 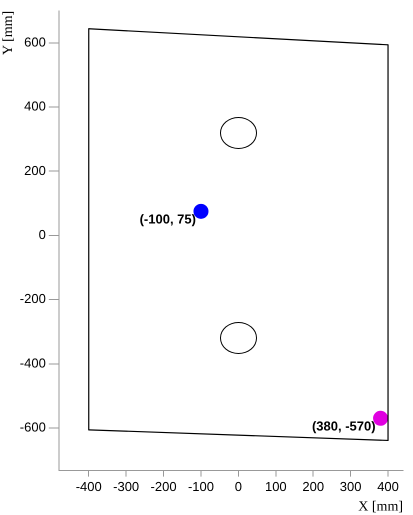 What do you see at coordinates (313, 486) in the screenshot?
I see `x-tick-label: 200` at bounding box center [313, 486].